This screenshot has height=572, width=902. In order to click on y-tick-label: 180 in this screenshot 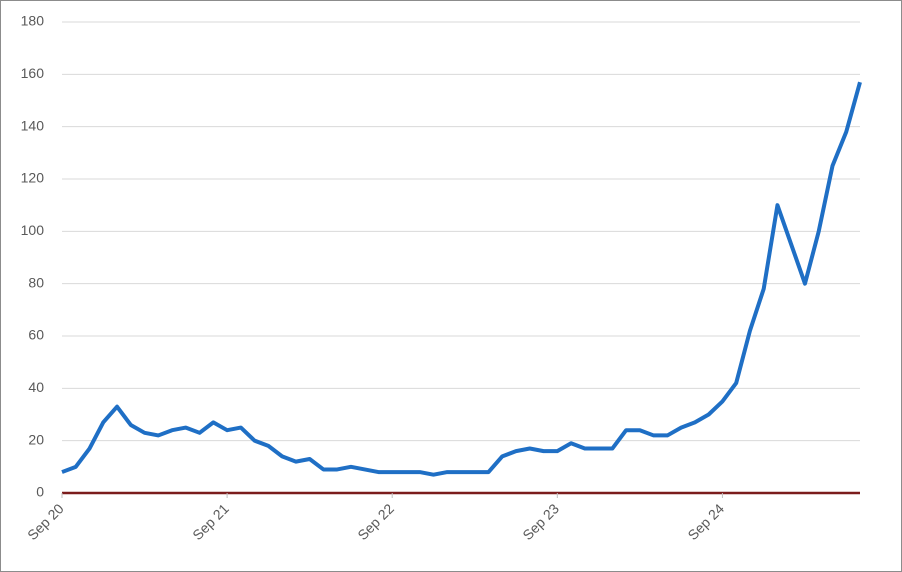, I will do `click(33, 21)`.